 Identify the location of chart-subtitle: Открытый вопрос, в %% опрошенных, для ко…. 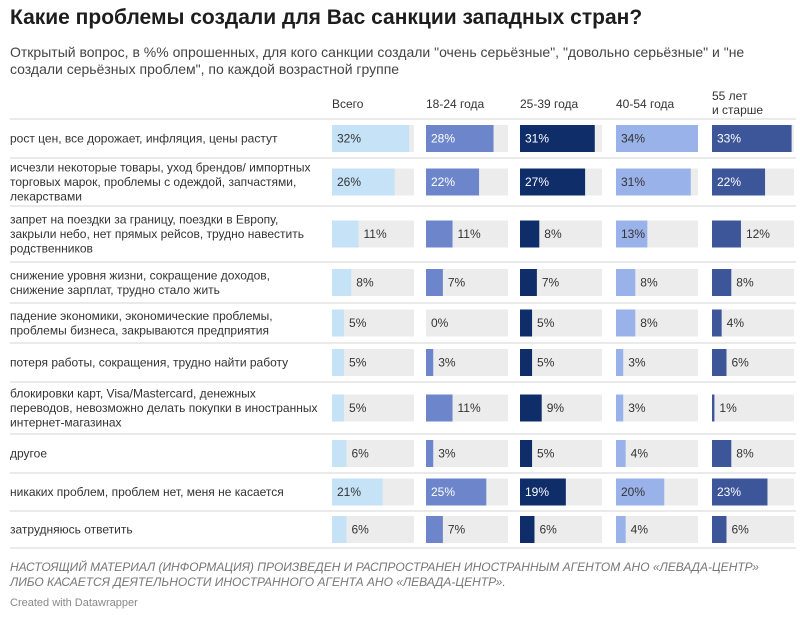
(377, 60).